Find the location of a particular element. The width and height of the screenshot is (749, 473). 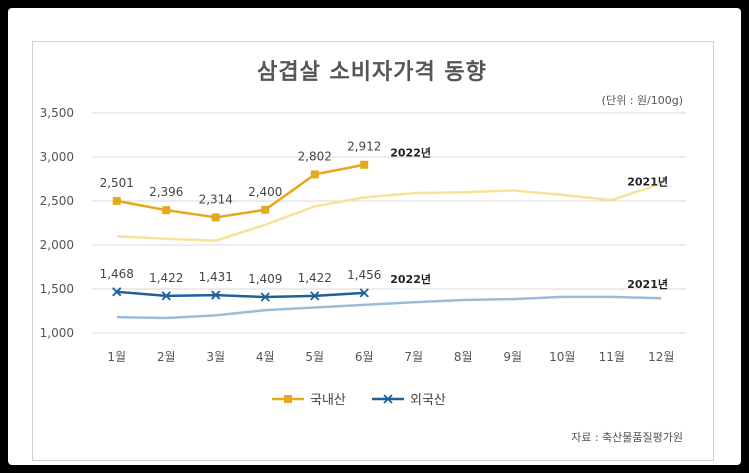

data-label: 2,501 is located at coordinates (117, 183).